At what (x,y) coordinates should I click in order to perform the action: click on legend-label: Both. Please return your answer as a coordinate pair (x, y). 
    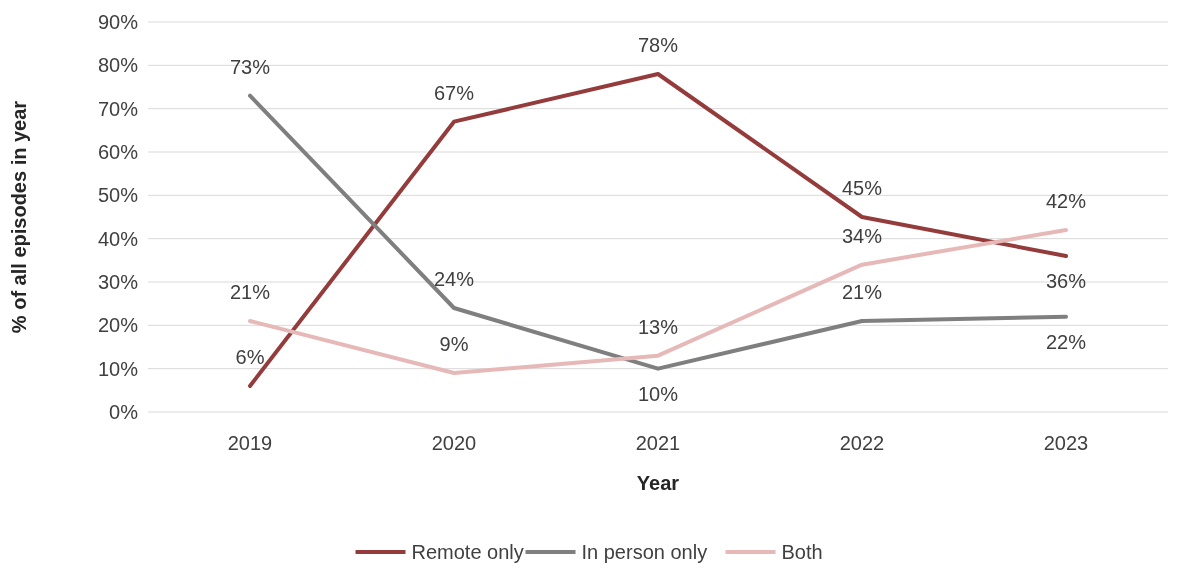
    Looking at the image, I should click on (802, 552).